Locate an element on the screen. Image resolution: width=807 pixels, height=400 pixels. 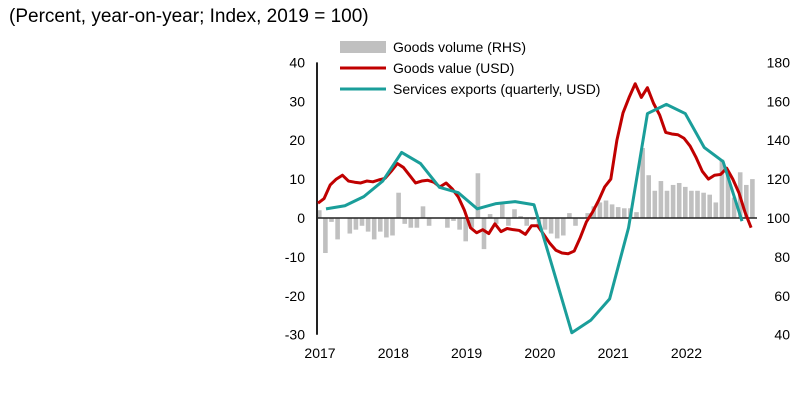
x-tick-label: 2022 is located at coordinates (686, 353).